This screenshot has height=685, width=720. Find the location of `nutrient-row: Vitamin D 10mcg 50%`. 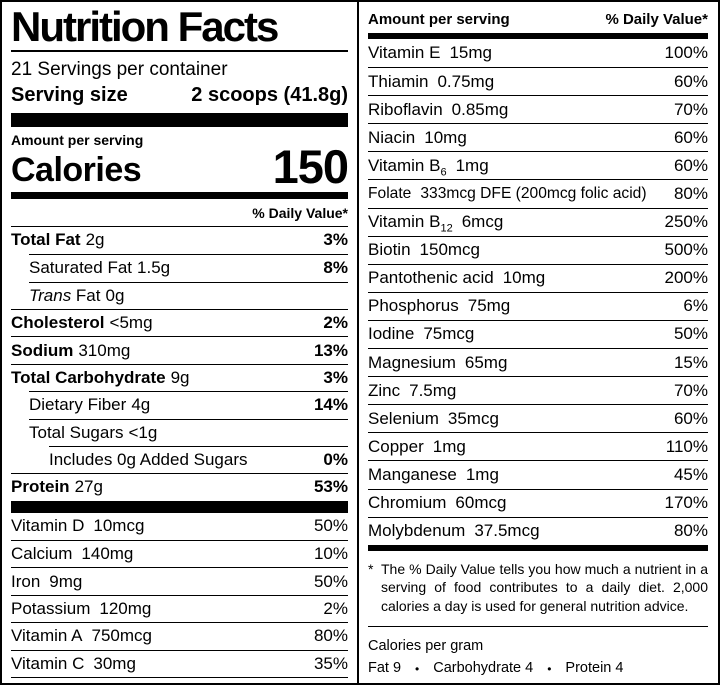

nutrient-row: Vitamin D 10mcg 50% is located at coordinates (179, 526).